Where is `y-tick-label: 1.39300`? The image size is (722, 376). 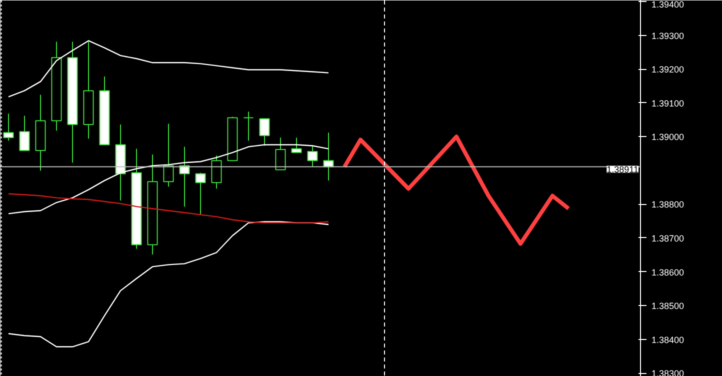 y-tick-label: 1.39300 is located at coordinates (668, 35).